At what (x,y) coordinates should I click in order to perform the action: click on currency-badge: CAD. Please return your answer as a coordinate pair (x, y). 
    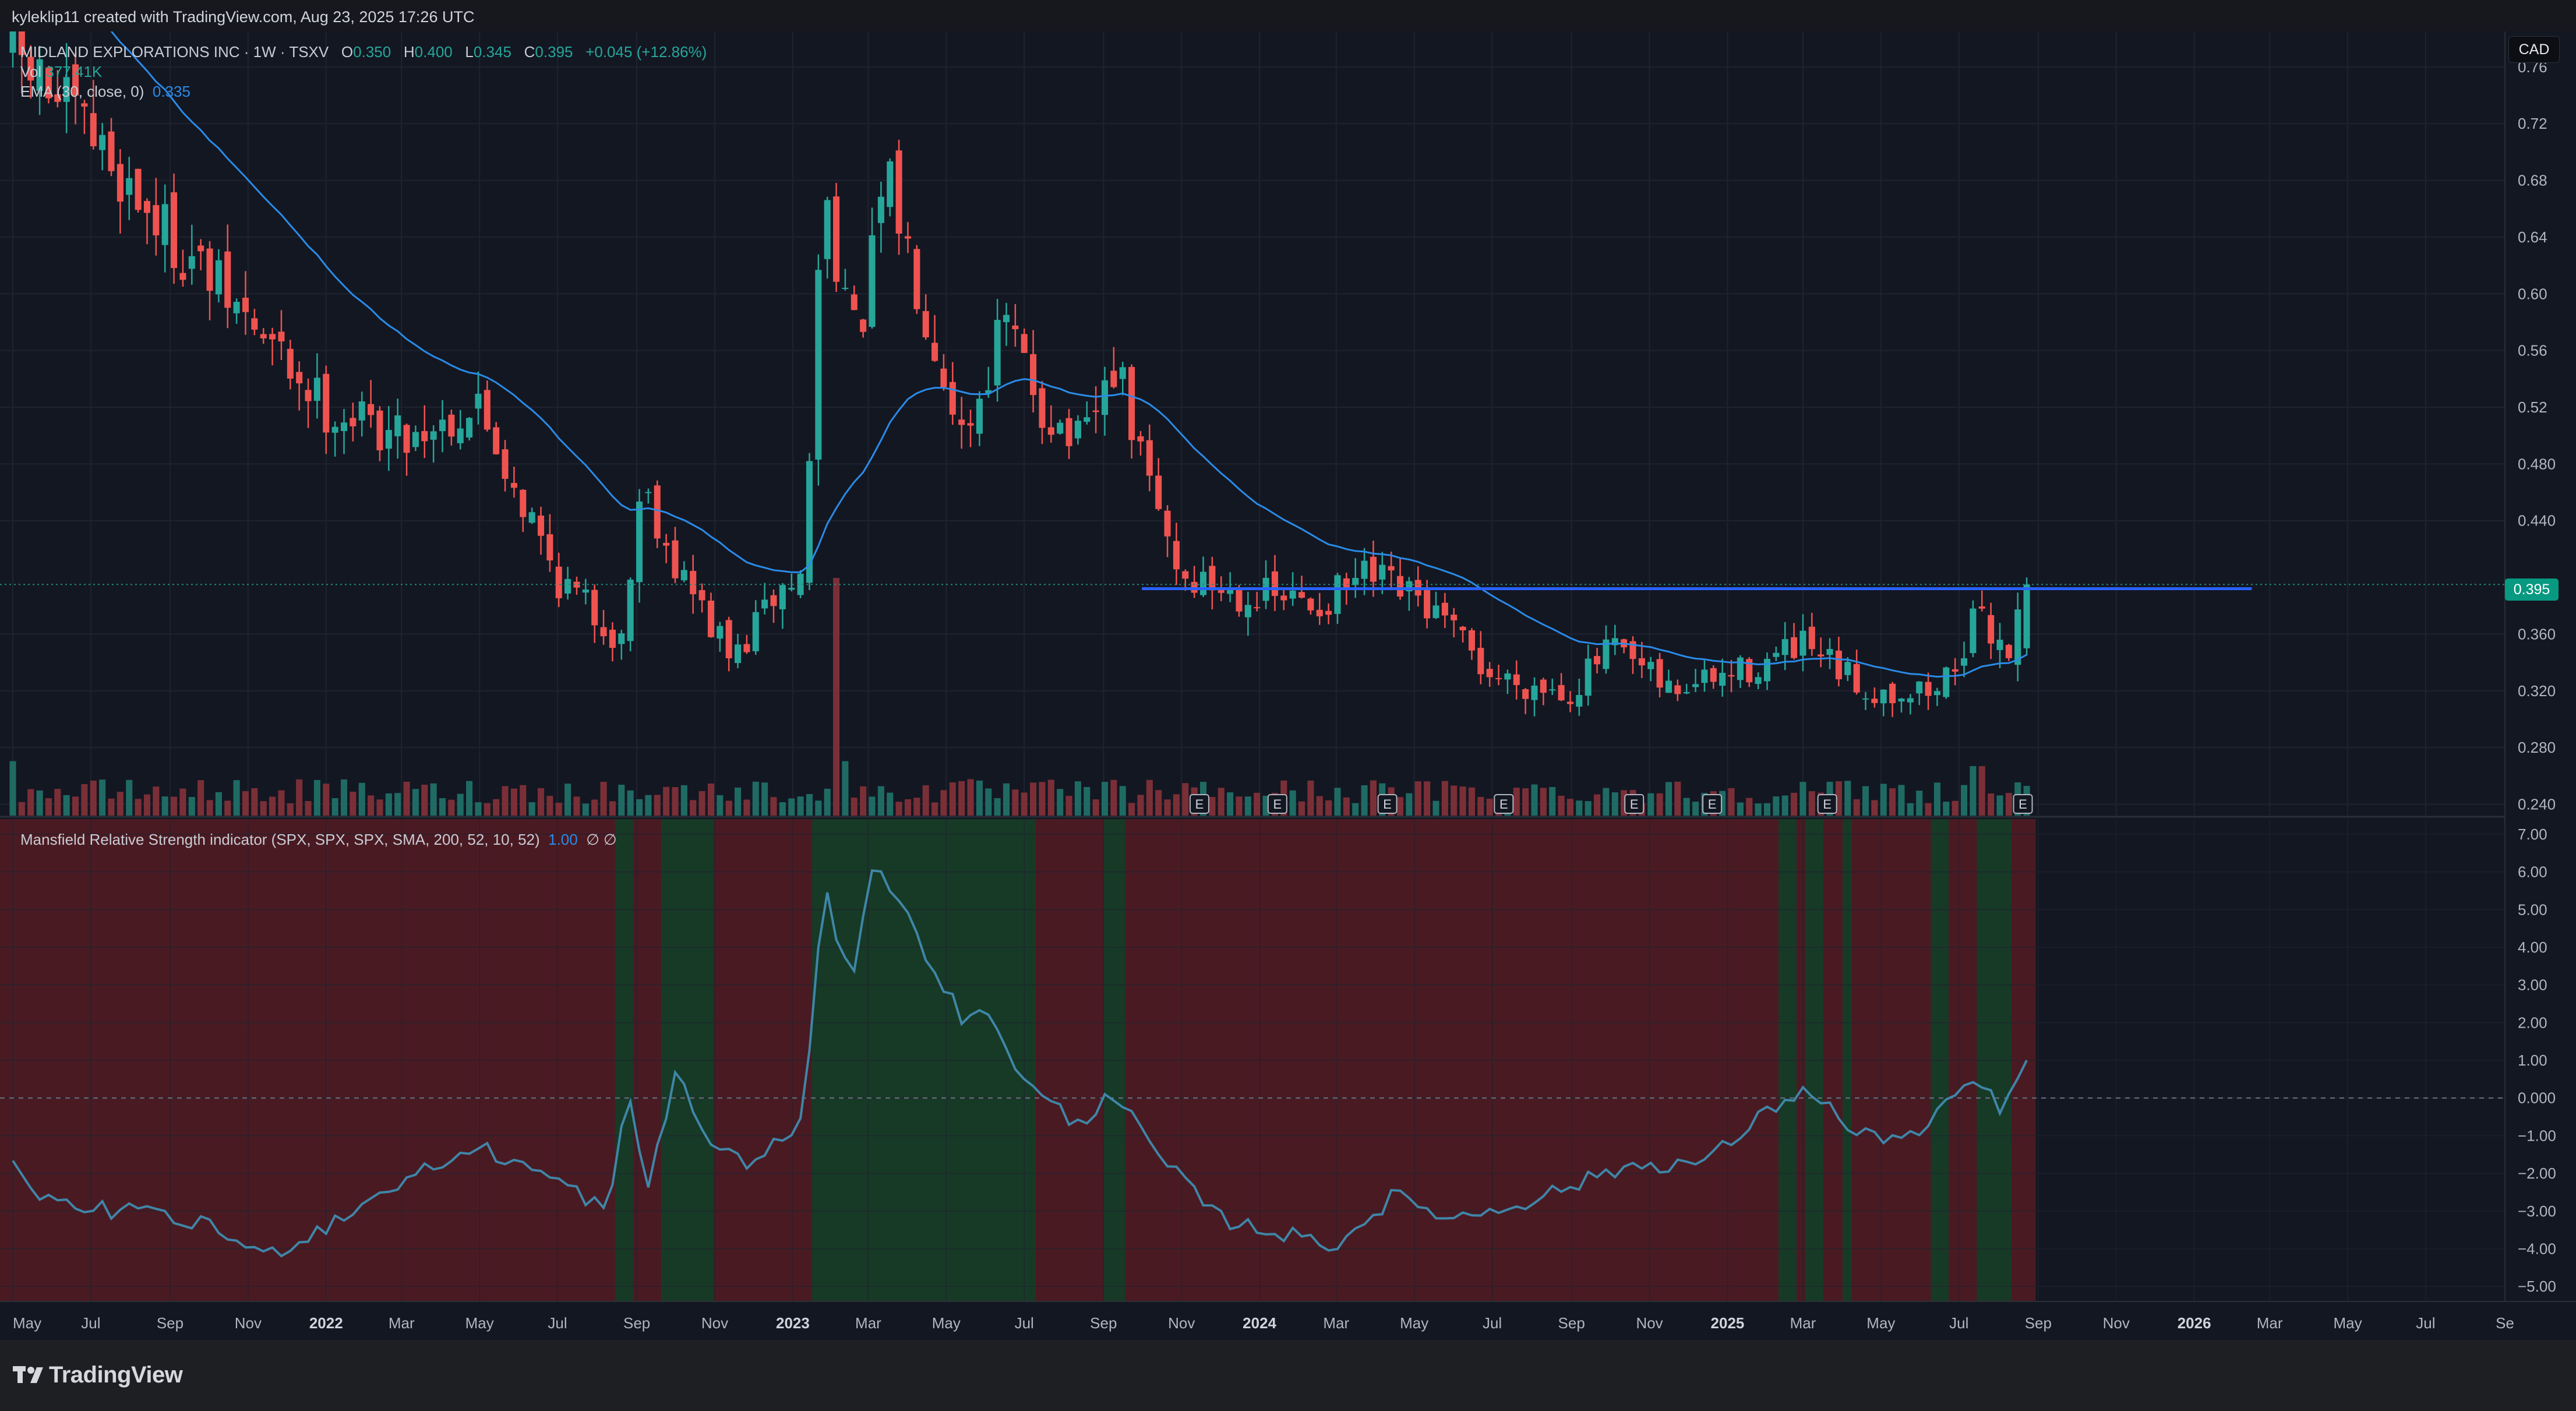
    Looking at the image, I should click on (2534, 49).